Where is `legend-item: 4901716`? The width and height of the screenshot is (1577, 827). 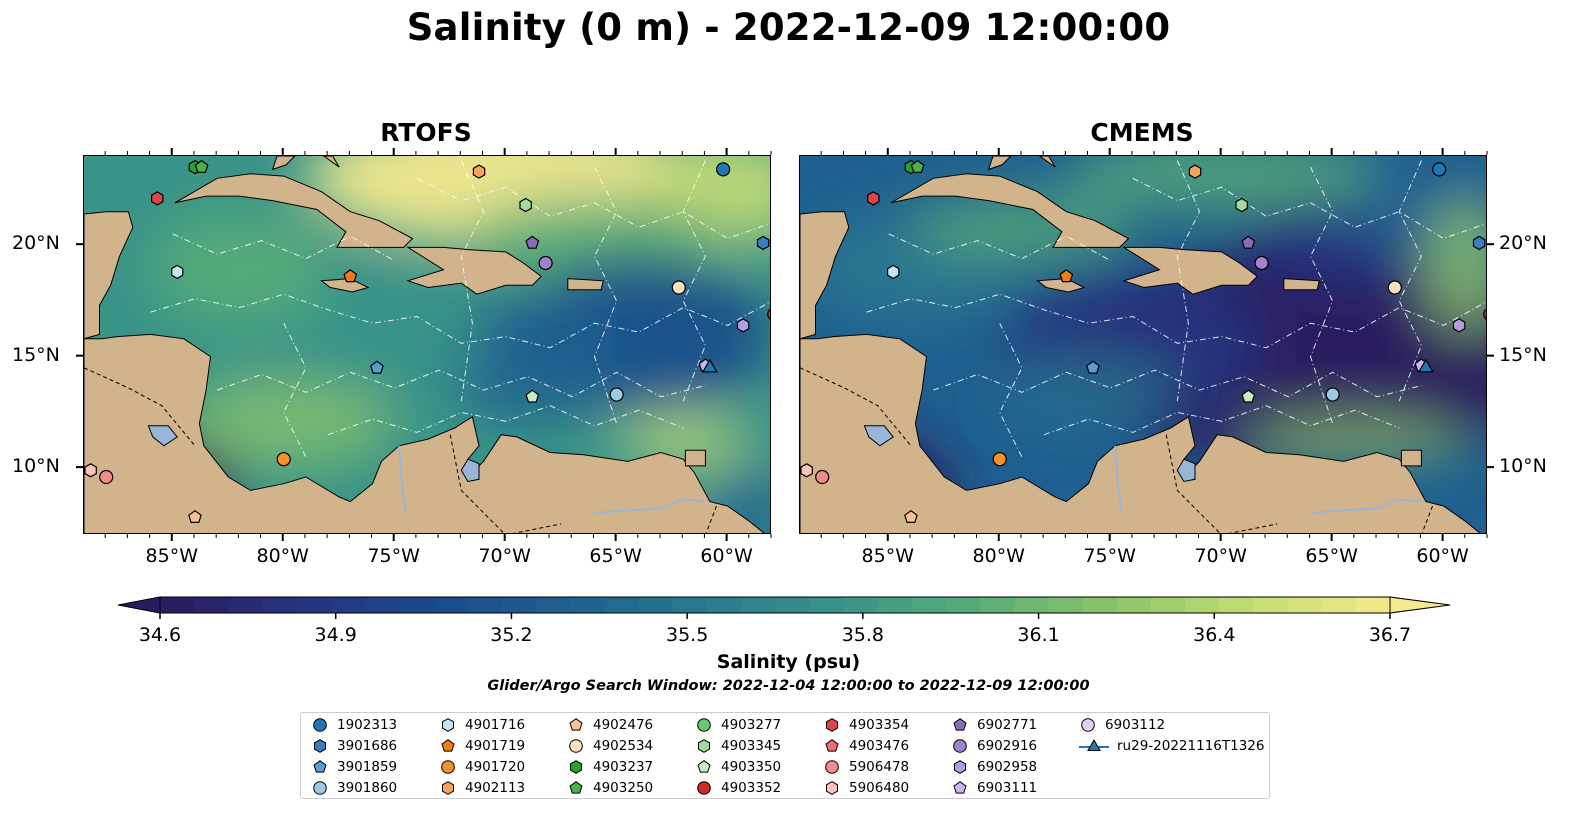
legend-item: 4901716 is located at coordinates (482, 725).